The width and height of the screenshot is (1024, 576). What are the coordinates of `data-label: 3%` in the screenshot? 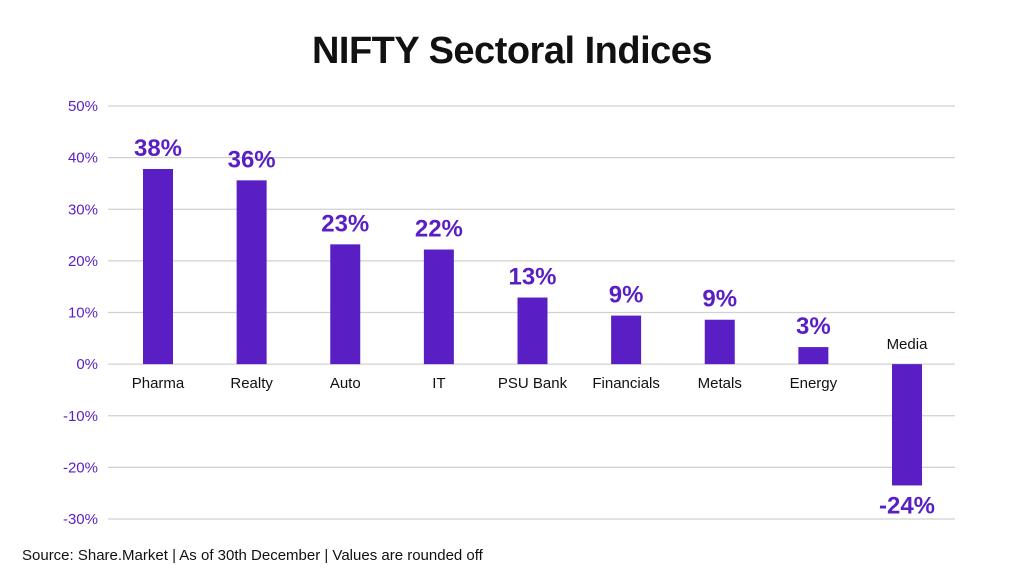 It's located at (813, 326).